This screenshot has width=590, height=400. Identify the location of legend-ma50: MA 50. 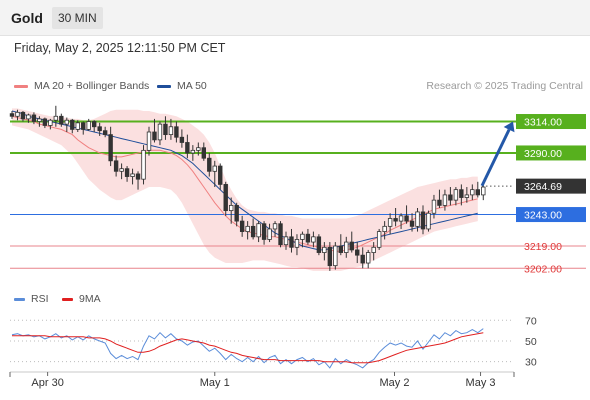
(182, 86).